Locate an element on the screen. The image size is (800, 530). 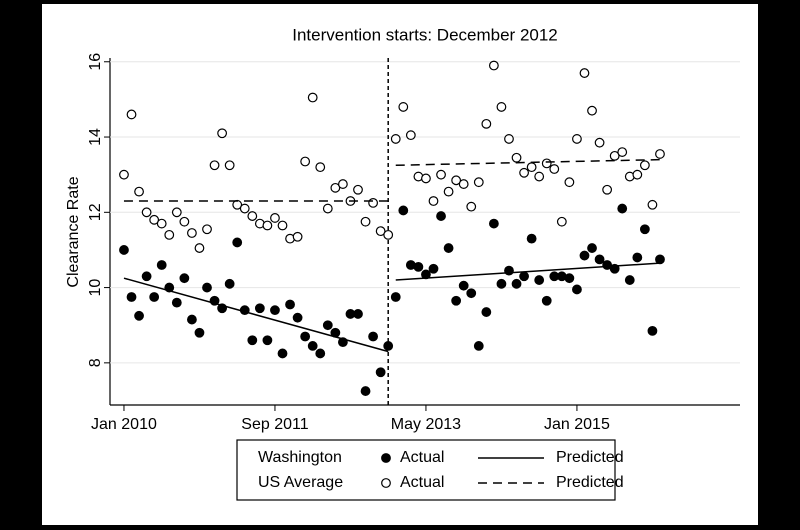
y-tick-label: 10 is located at coordinates (95, 288).